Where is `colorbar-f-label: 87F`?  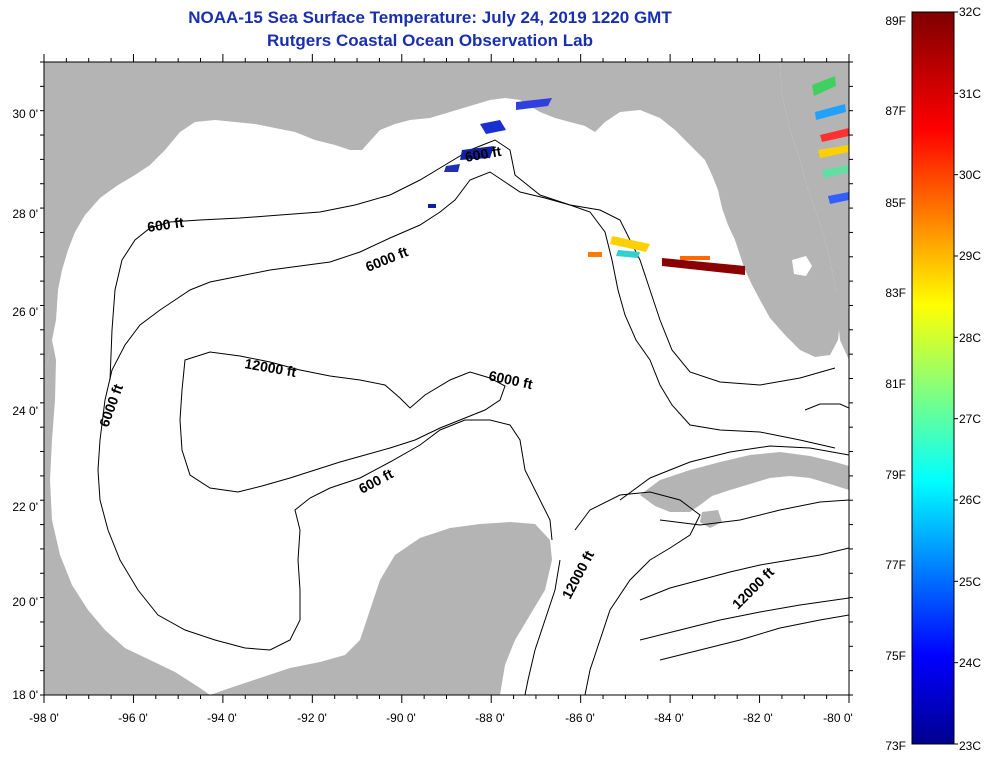
colorbar-f-label: 87F is located at coordinates (895, 111).